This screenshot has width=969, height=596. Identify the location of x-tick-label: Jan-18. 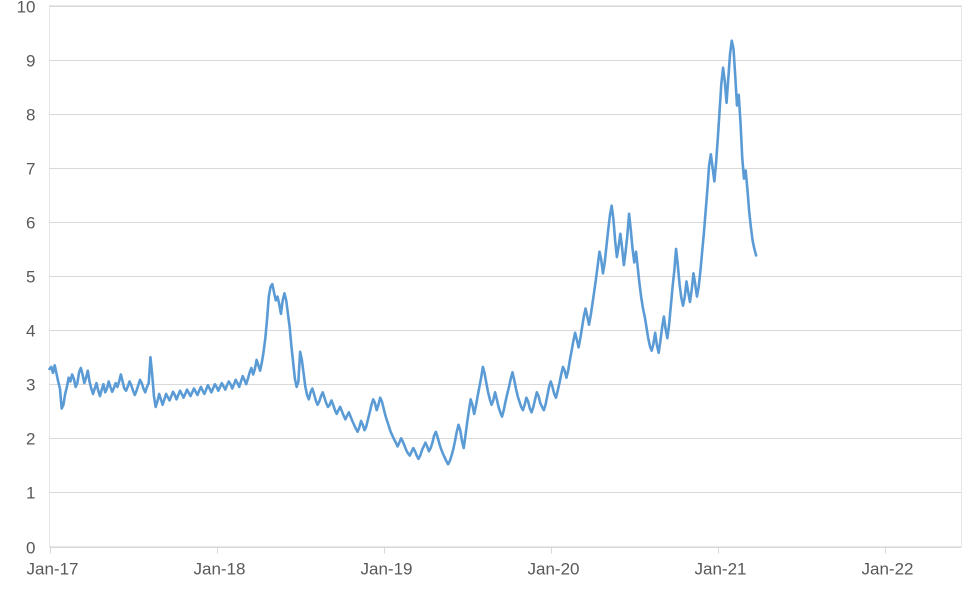
(220, 569).